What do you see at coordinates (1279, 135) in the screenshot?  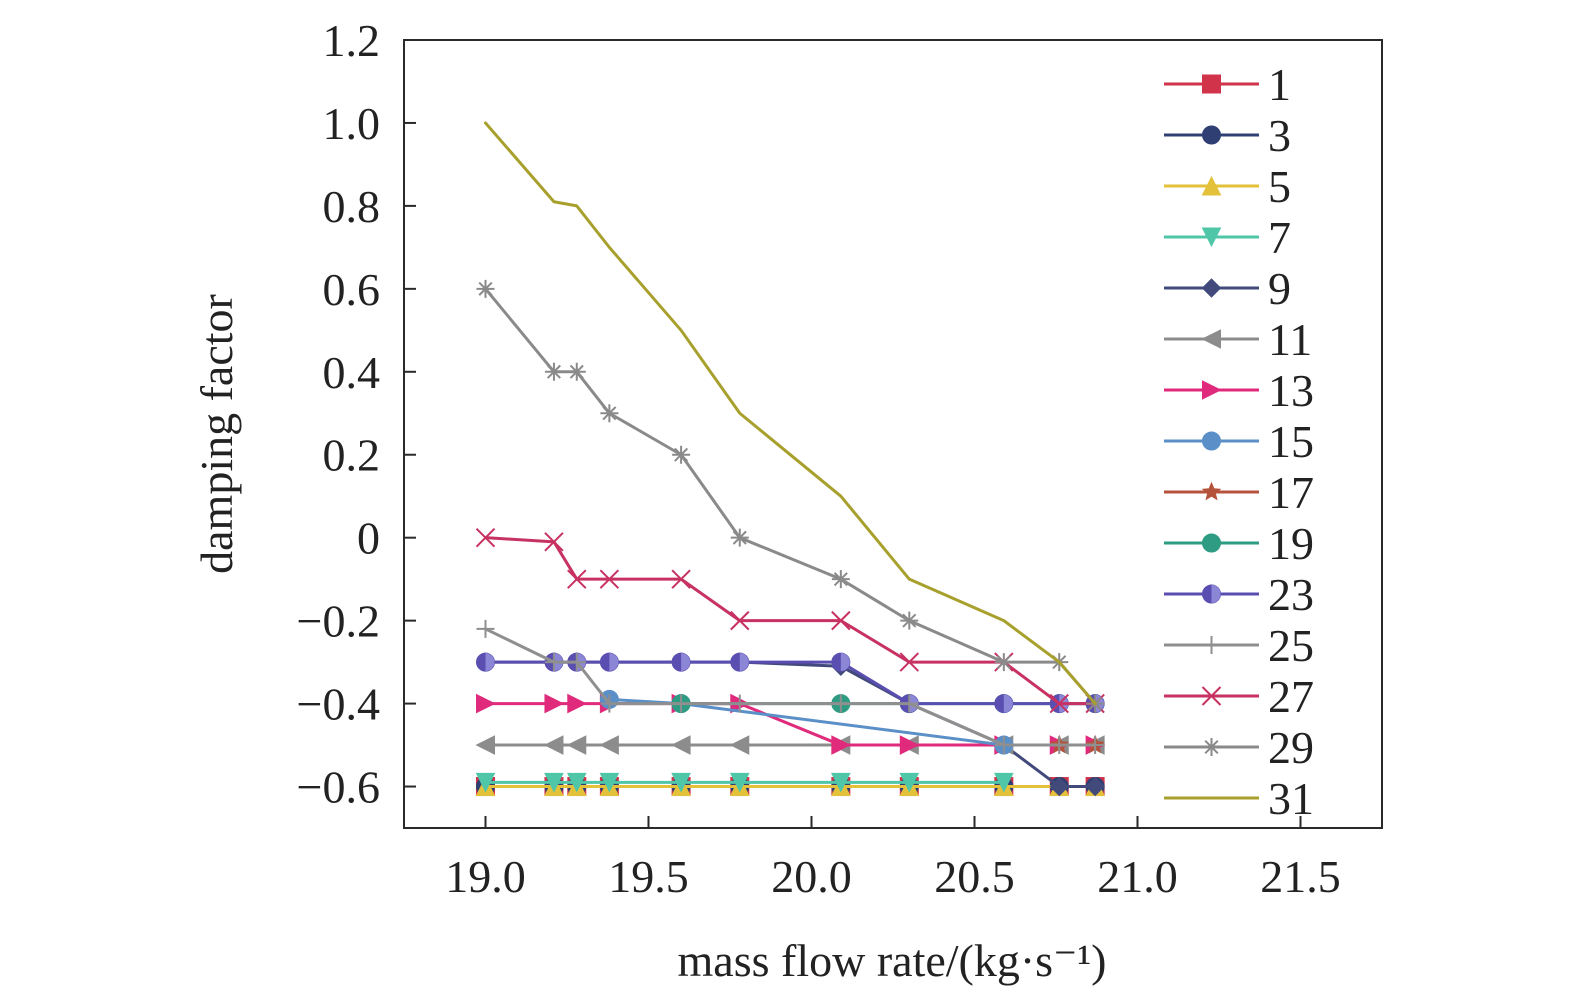 I see `legend-label-3: 3` at bounding box center [1279, 135].